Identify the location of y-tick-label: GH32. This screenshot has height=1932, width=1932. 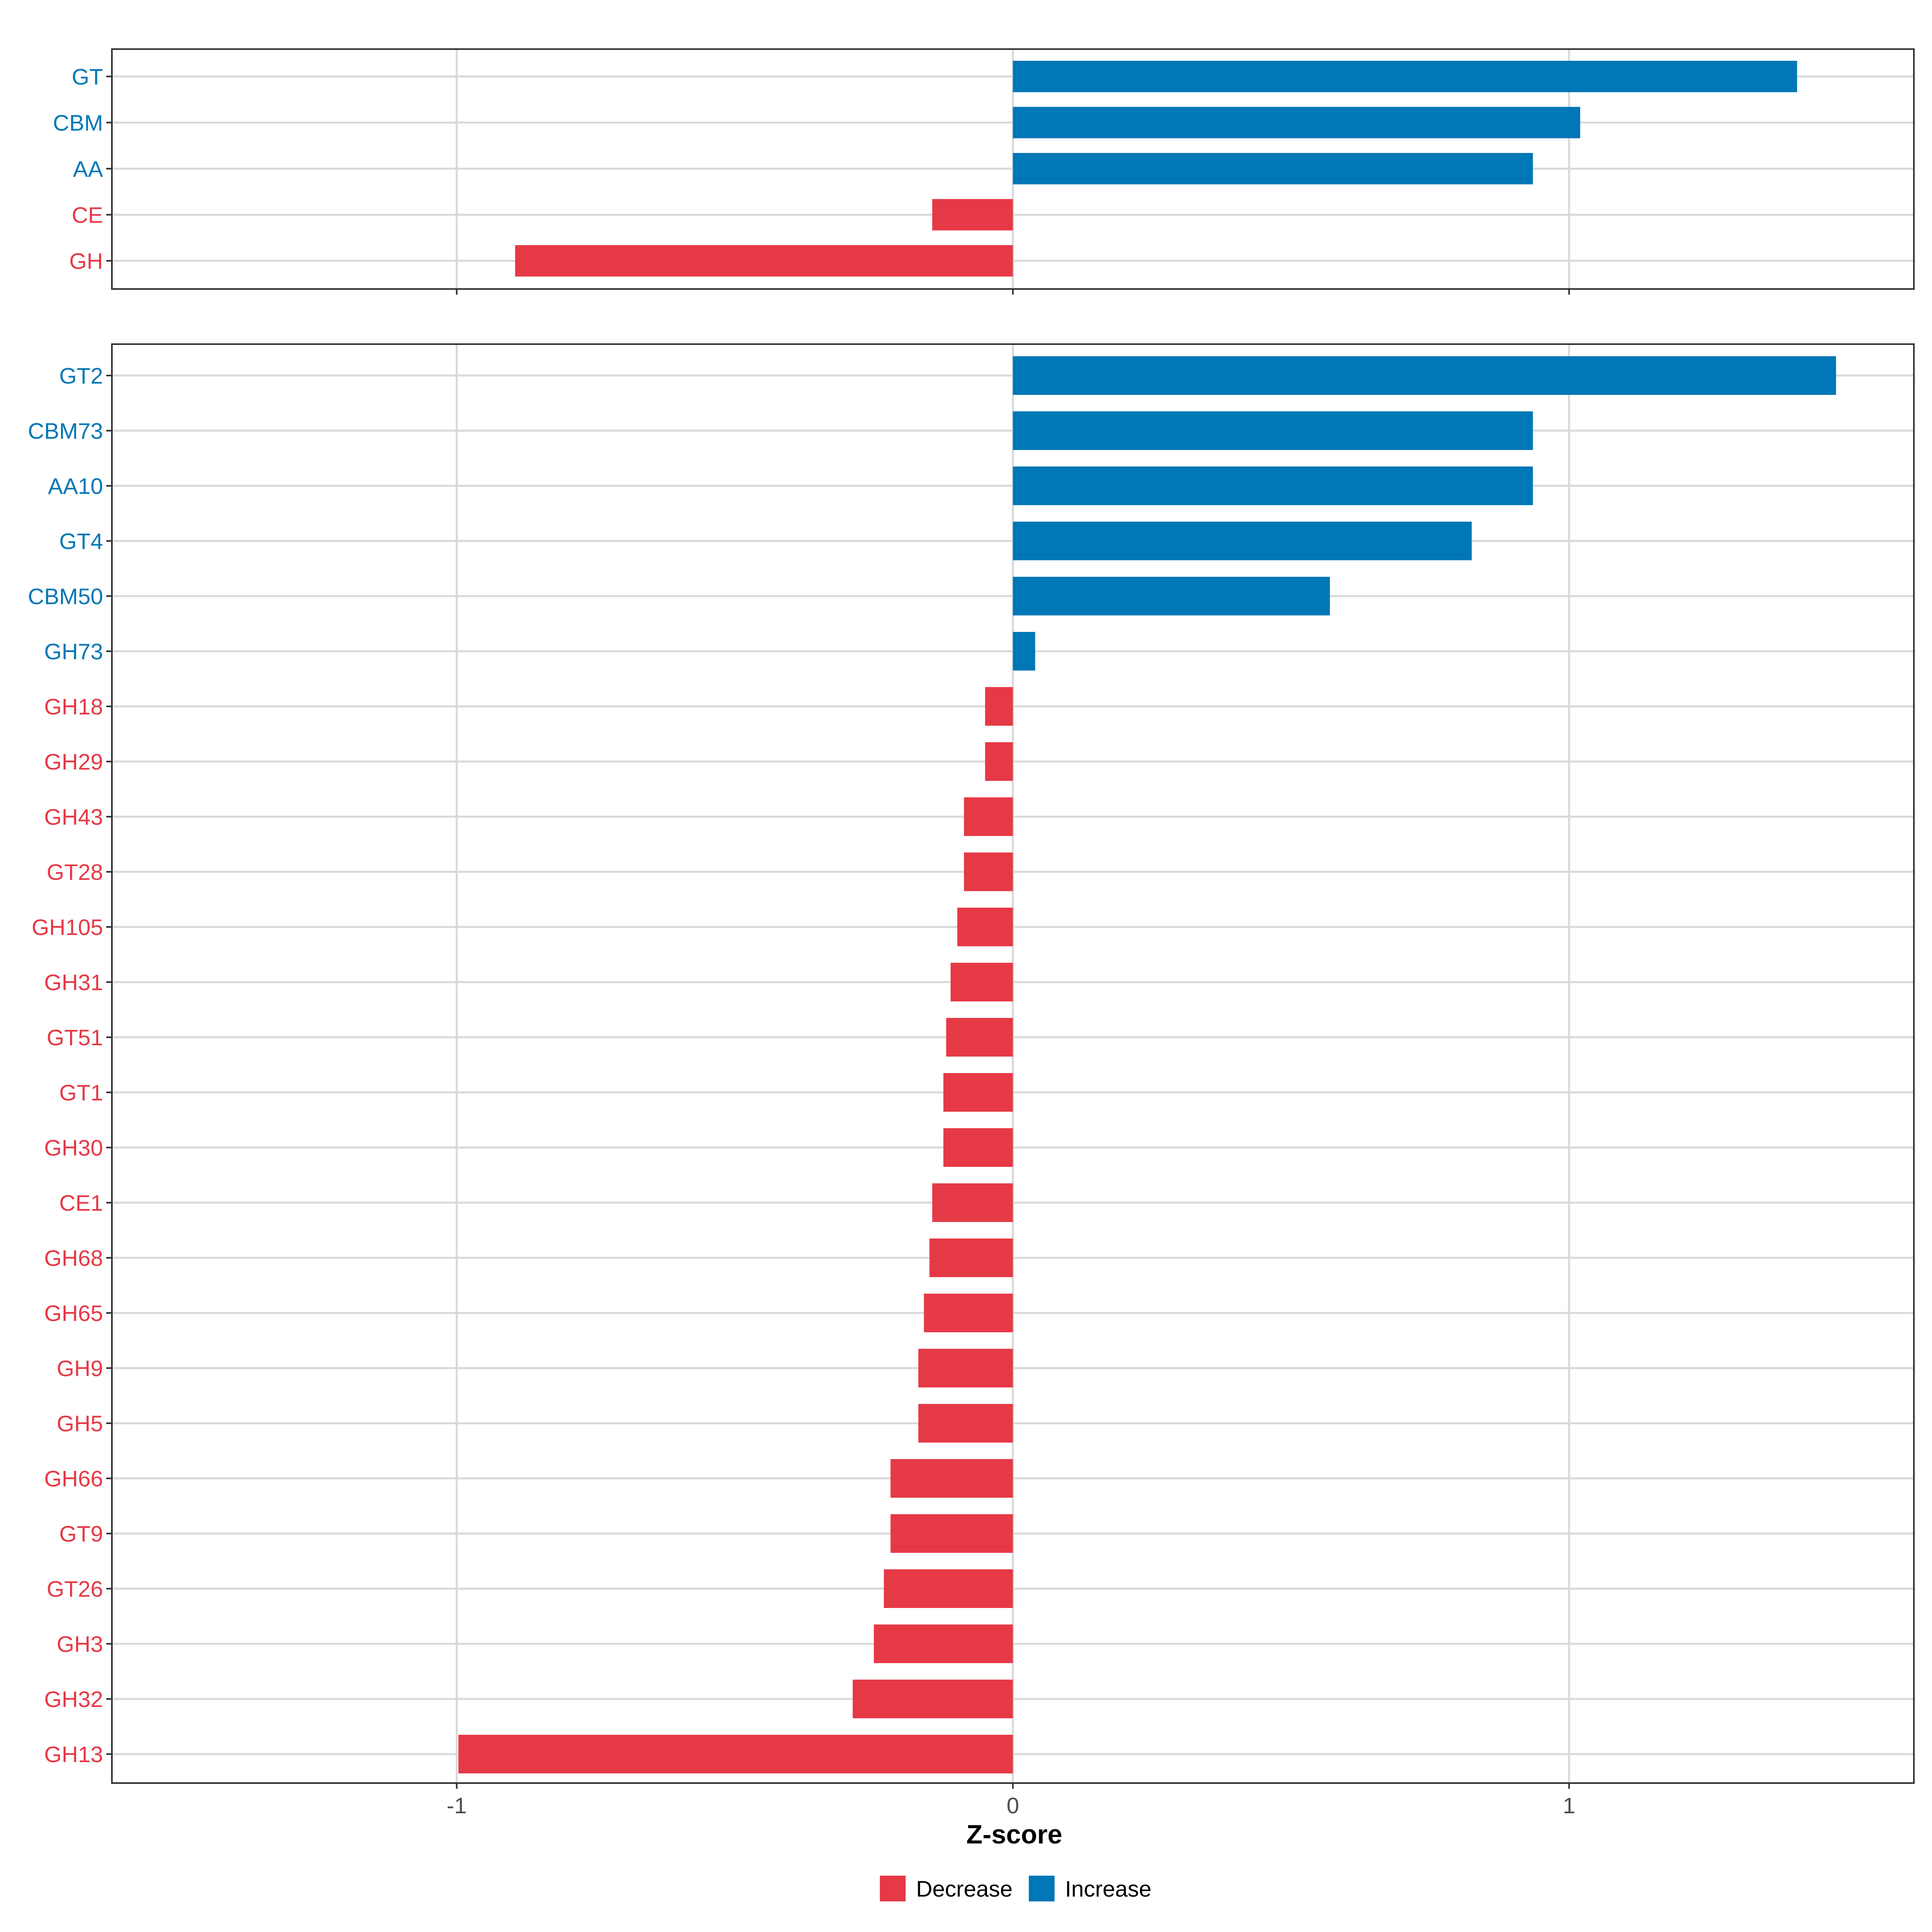
(73, 1699).